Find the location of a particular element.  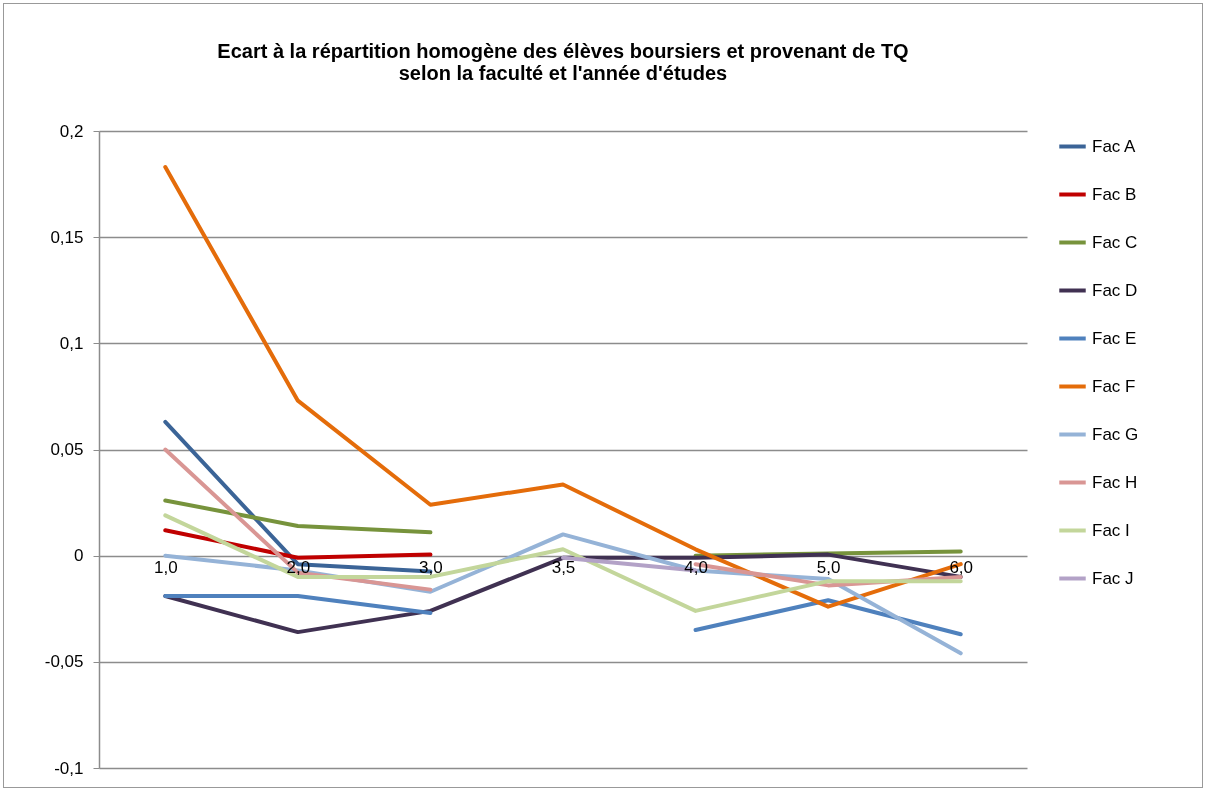

x-tick-label: 5,0 is located at coordinates (828, 568).